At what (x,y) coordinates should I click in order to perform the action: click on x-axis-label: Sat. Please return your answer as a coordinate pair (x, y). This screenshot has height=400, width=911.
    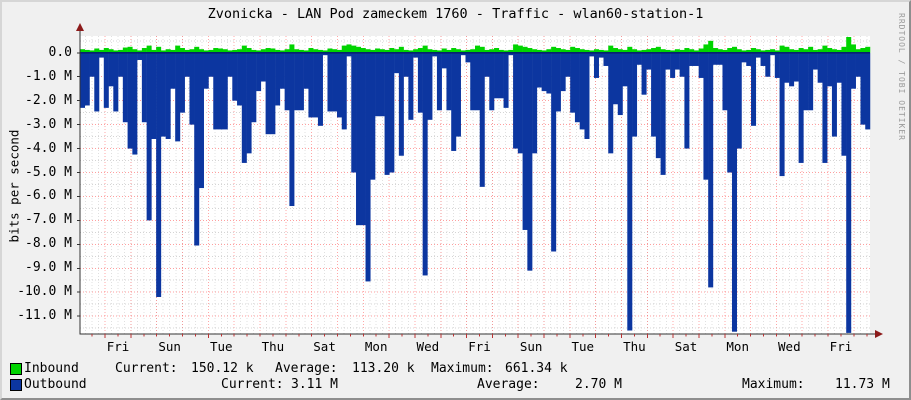
    Looking at the image, I should click on (324, 346).